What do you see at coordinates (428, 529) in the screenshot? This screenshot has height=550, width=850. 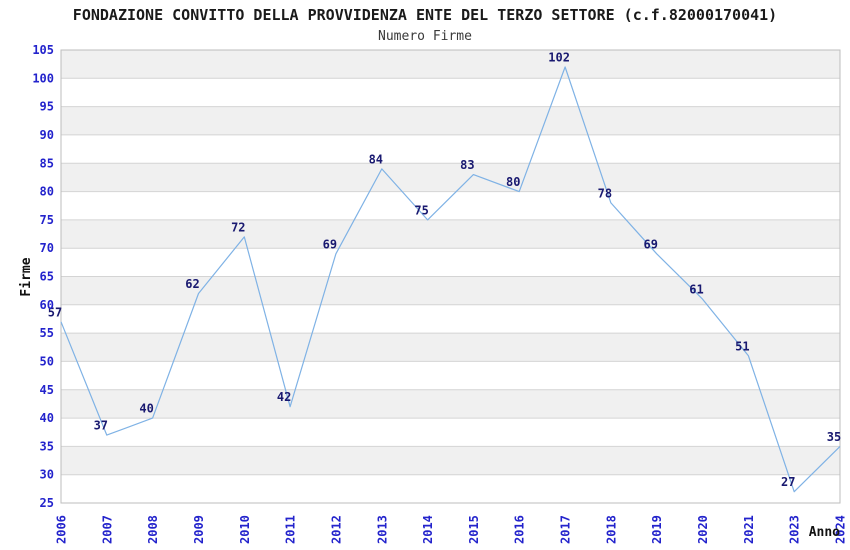 I see `x-tick-label: 2014` at bounding box center [428, 529].